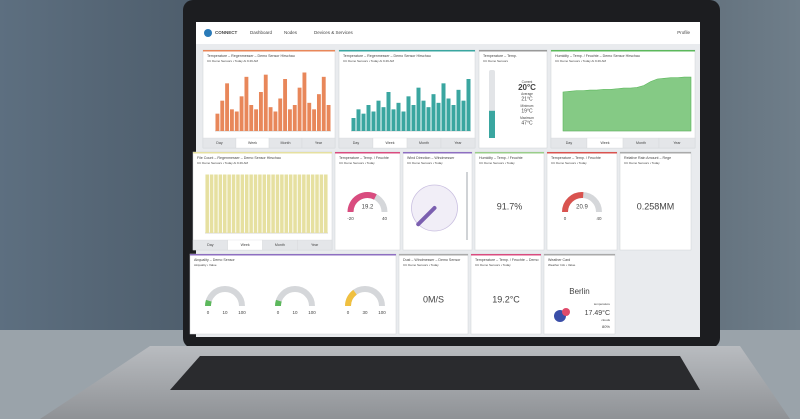 This screenshot has width=800, height=419. I want to click on stat-label: Maximum, so click(527, 118).